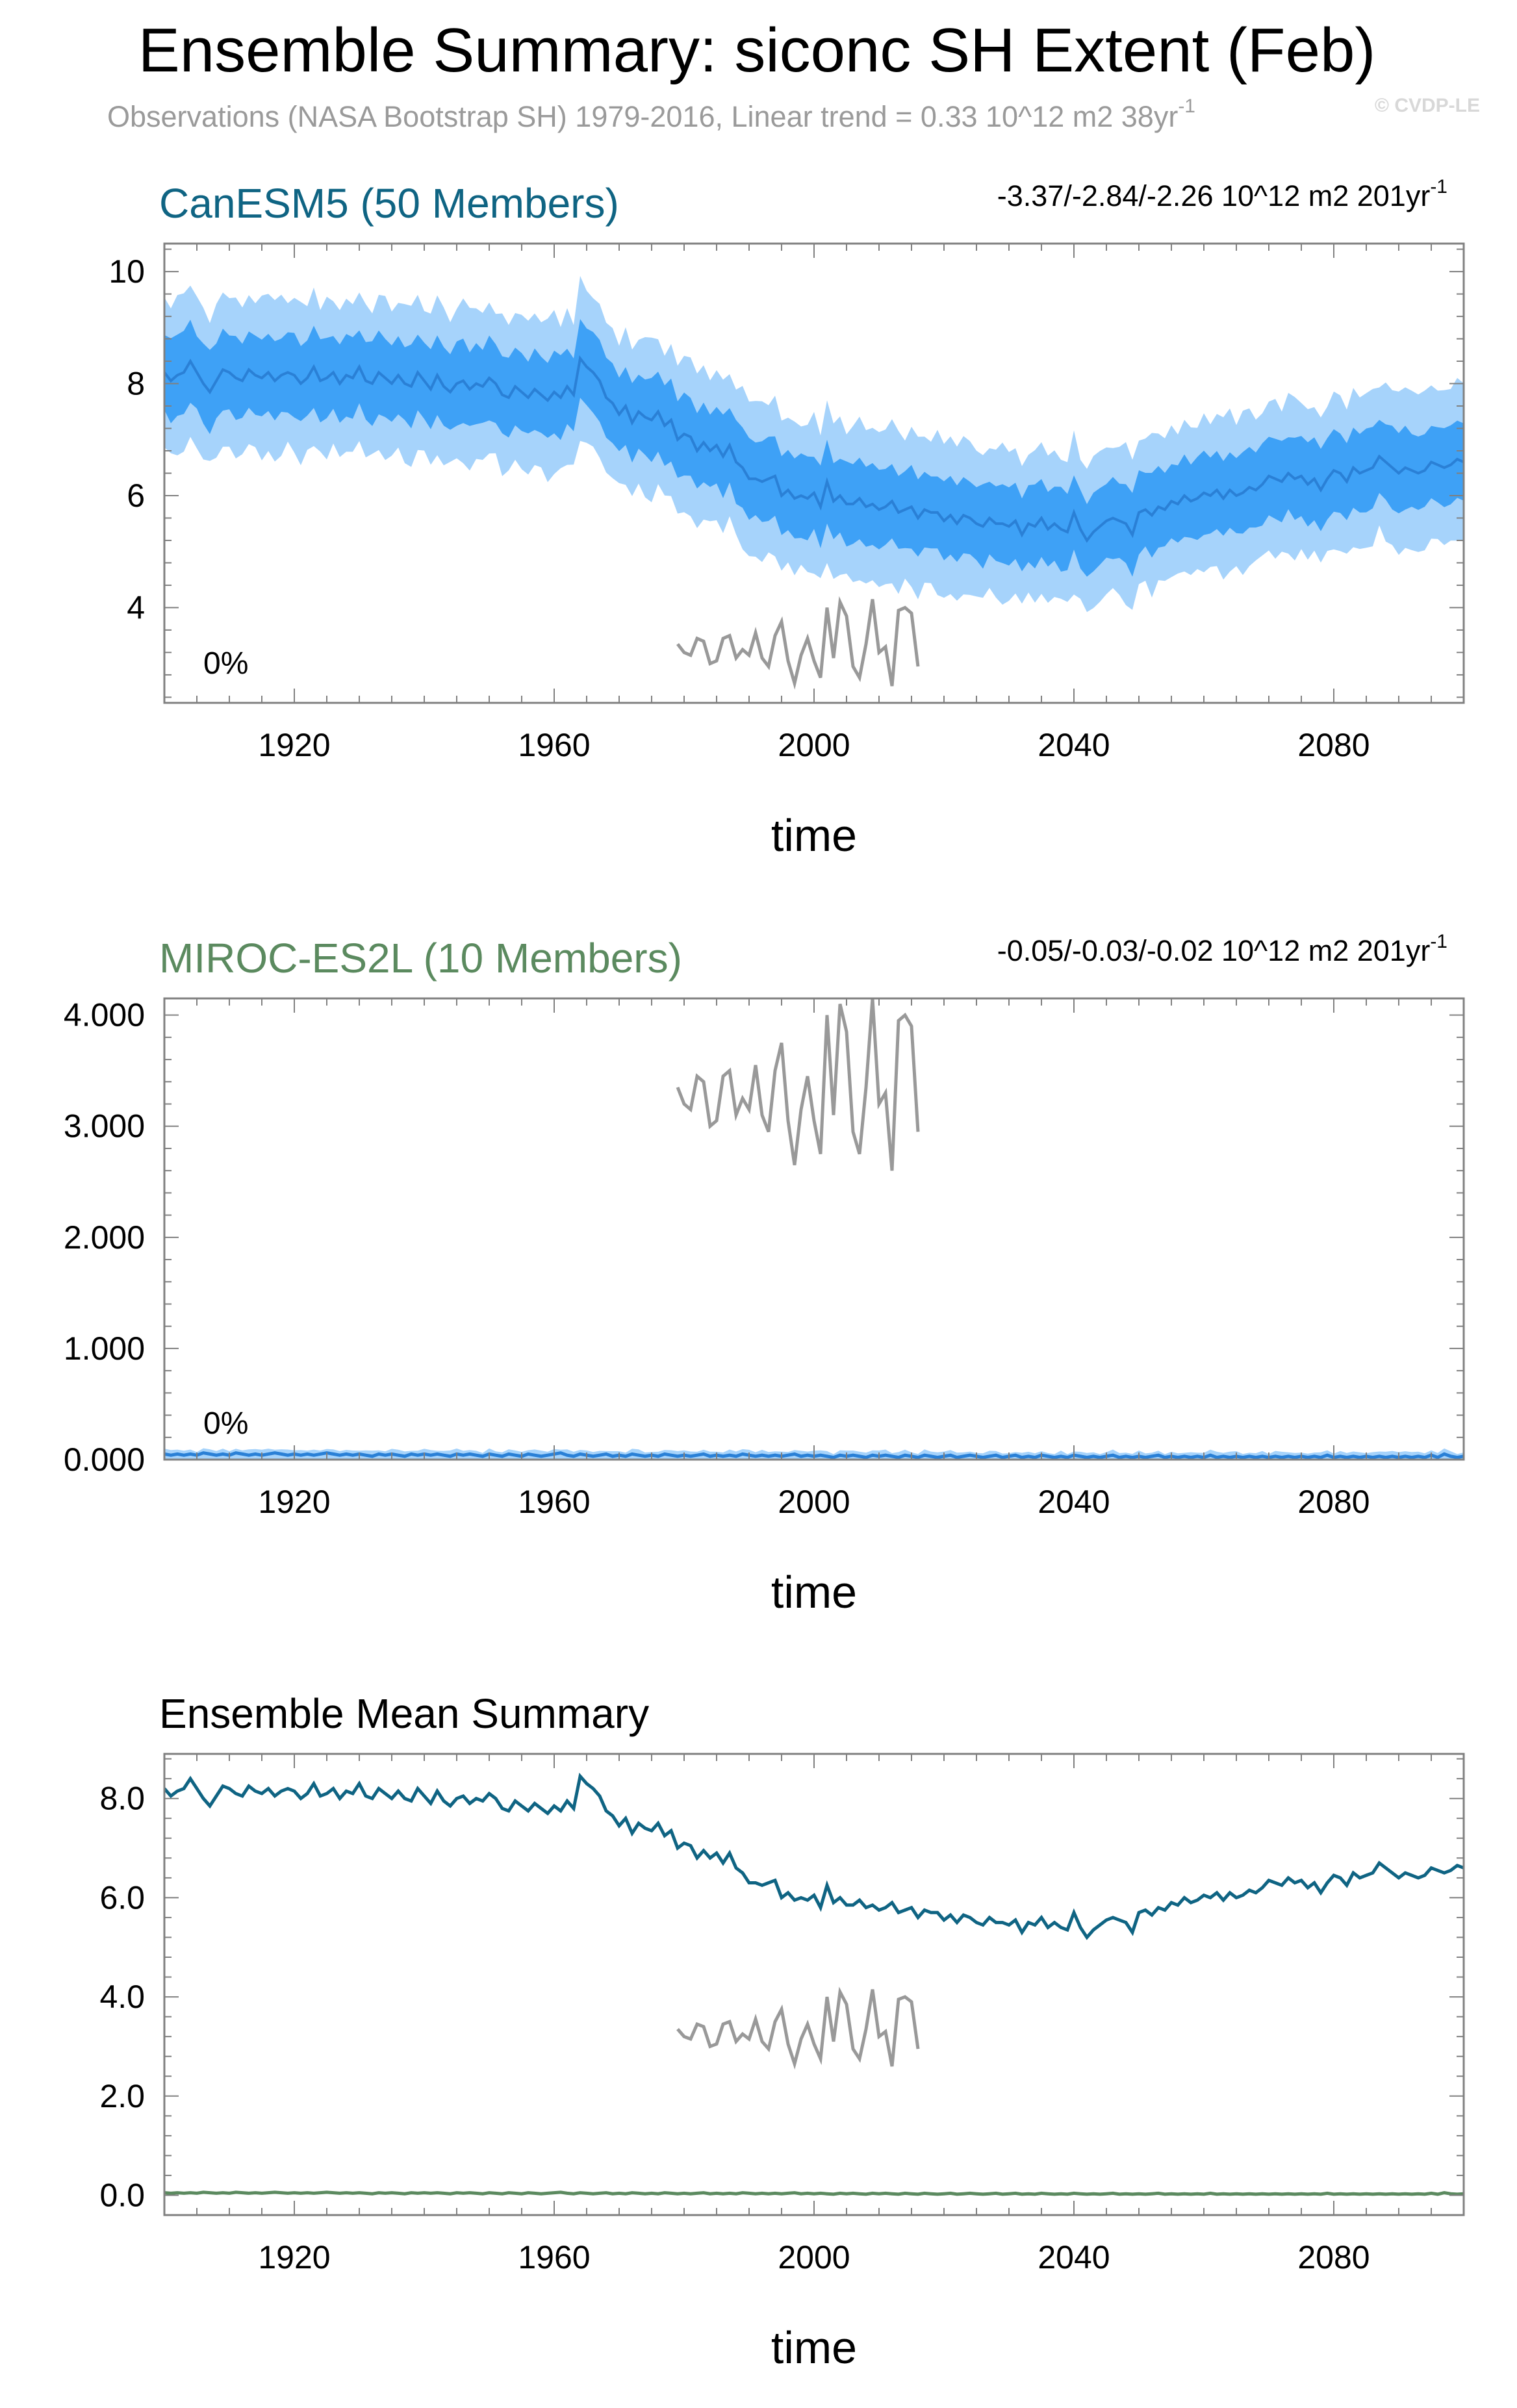  What do you see at coordinates (126, 271) in the screenshot?
I see `y-tick-label: 10` at bounding box center [126, 271].